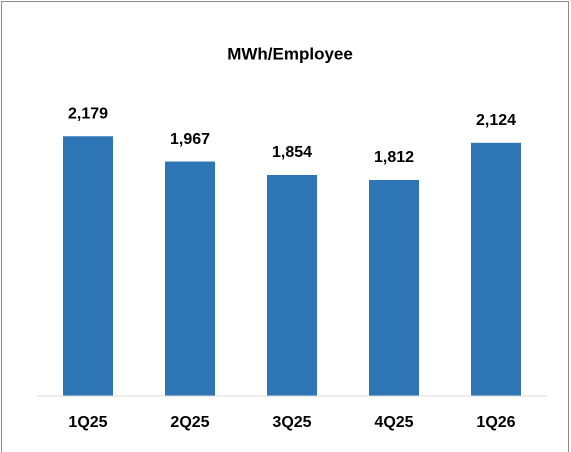 Image resolution: width=571 pixels, height=452 pixels. Describe the element at coordinates (394, 157) in the screenshot. I see `data-label: 1,812` at that location.